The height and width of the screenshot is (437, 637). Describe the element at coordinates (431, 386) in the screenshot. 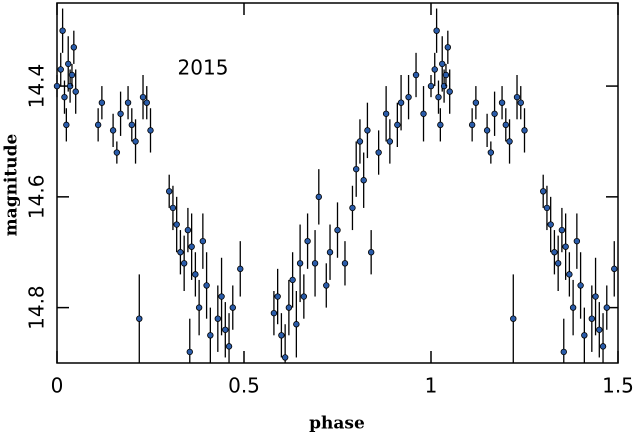

I see `x-tick-label: 1` at that location.